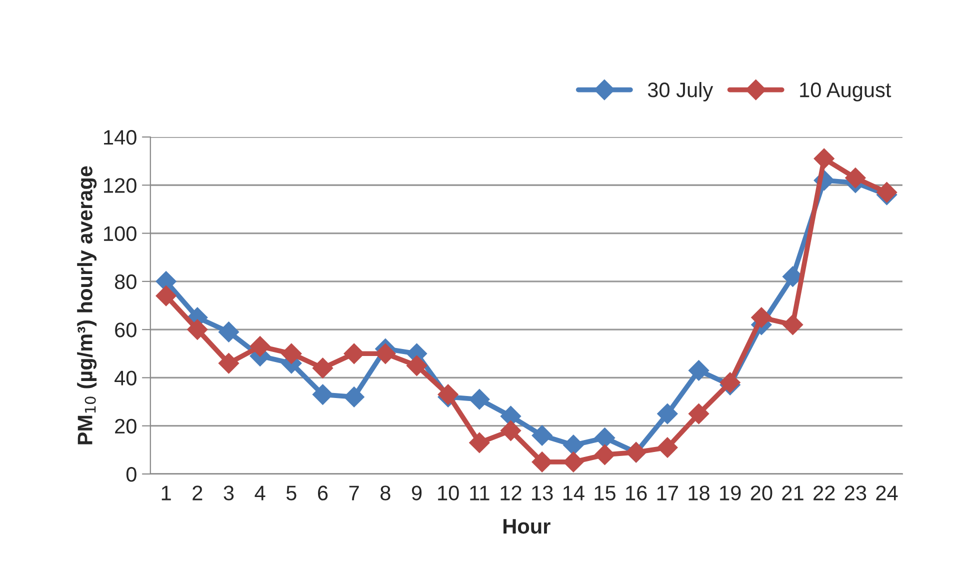 Image resolution: width=958 pixels, height=583 pixels. I want to click on x-tick-label: 19, so click(730, 493).